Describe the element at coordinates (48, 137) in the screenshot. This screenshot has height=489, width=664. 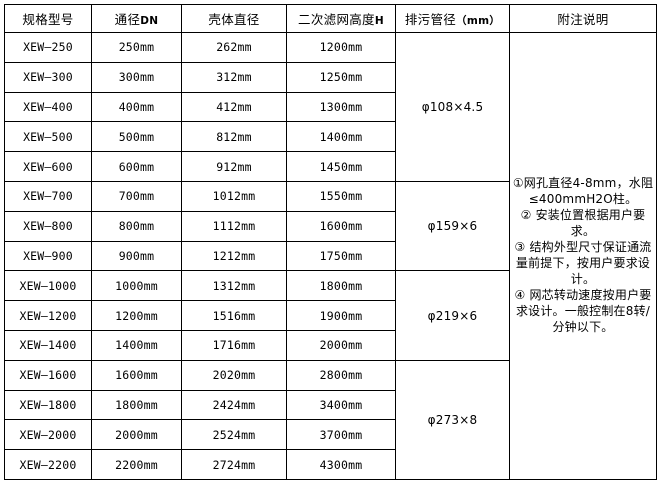
I see `cell-model: XEW—500` at that location.